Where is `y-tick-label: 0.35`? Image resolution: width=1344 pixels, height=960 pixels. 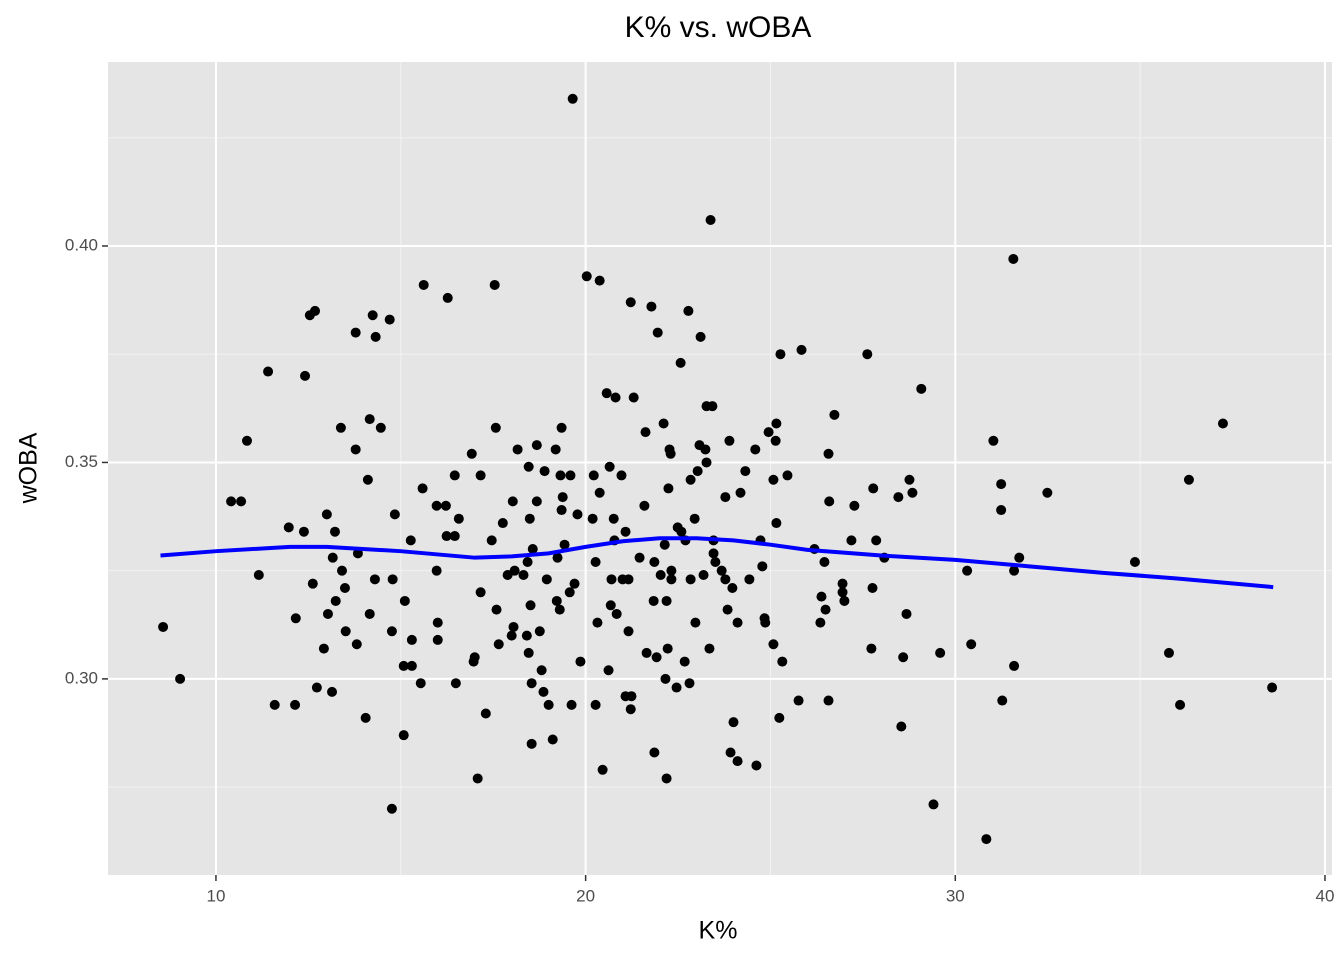
y-tick-label: 0.35 is located at coordinates (81, 461).